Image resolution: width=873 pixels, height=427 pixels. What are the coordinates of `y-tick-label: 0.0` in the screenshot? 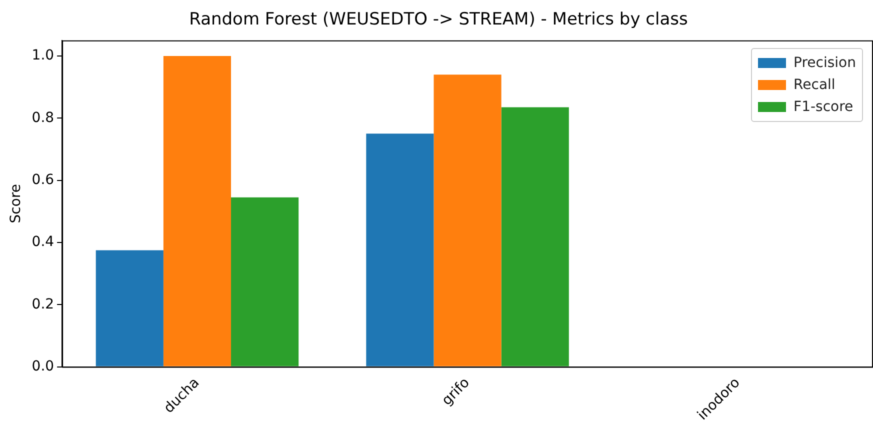 It's located at (43, 366).